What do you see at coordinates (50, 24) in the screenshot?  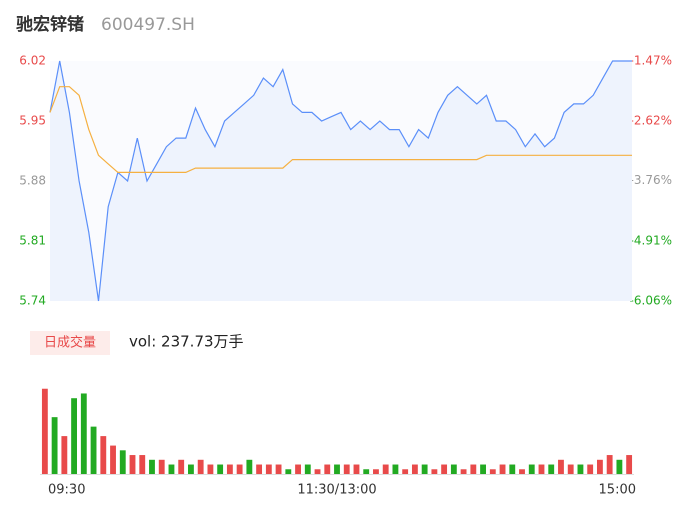 I see `stock-name: 驰宏锌锗` at bounding box center [50, 24].